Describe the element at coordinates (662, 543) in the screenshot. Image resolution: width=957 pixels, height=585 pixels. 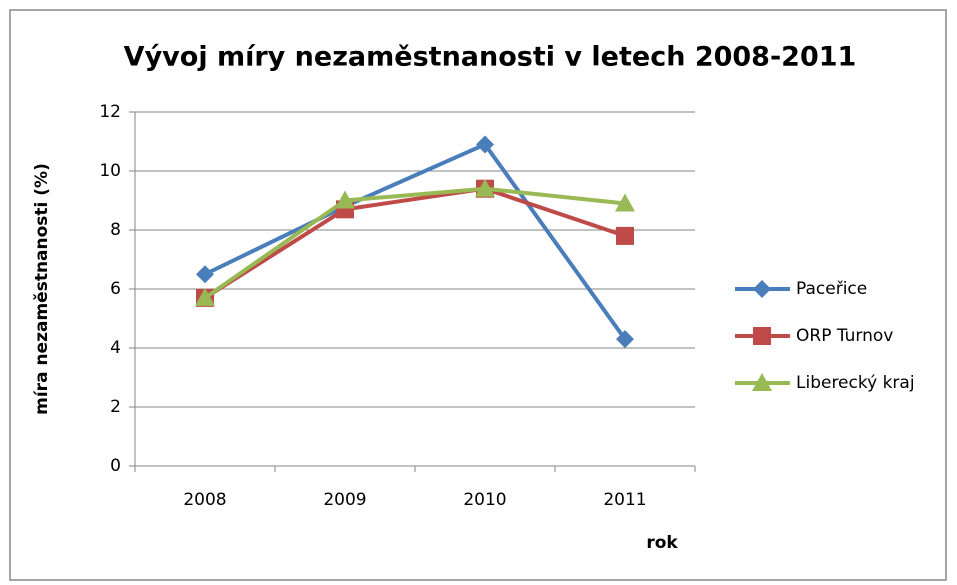
I see `x-axis-label: rok` at that location.